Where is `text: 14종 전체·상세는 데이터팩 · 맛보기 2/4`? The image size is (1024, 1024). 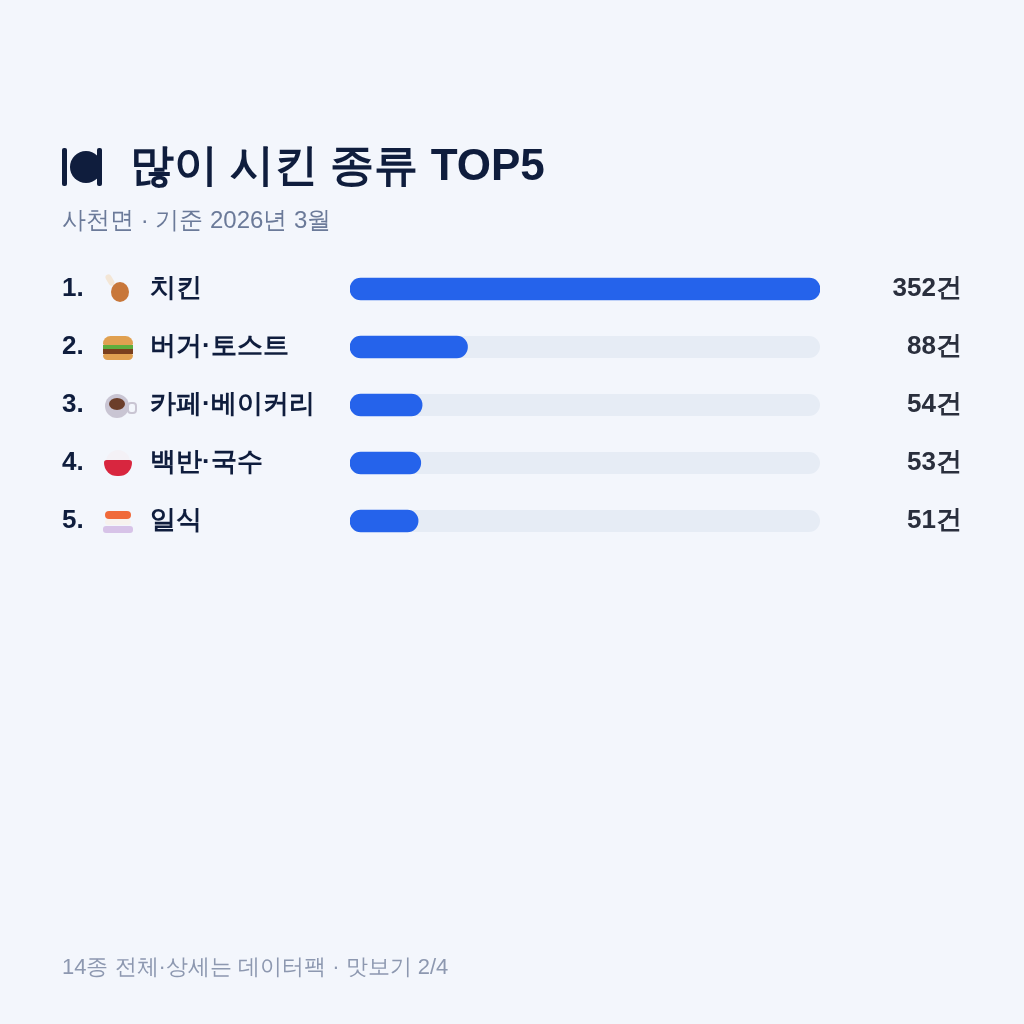 text: 14종 전체·상세는 데이터팩 · 맛보기 2/4 is located at coordinates (255, 967).